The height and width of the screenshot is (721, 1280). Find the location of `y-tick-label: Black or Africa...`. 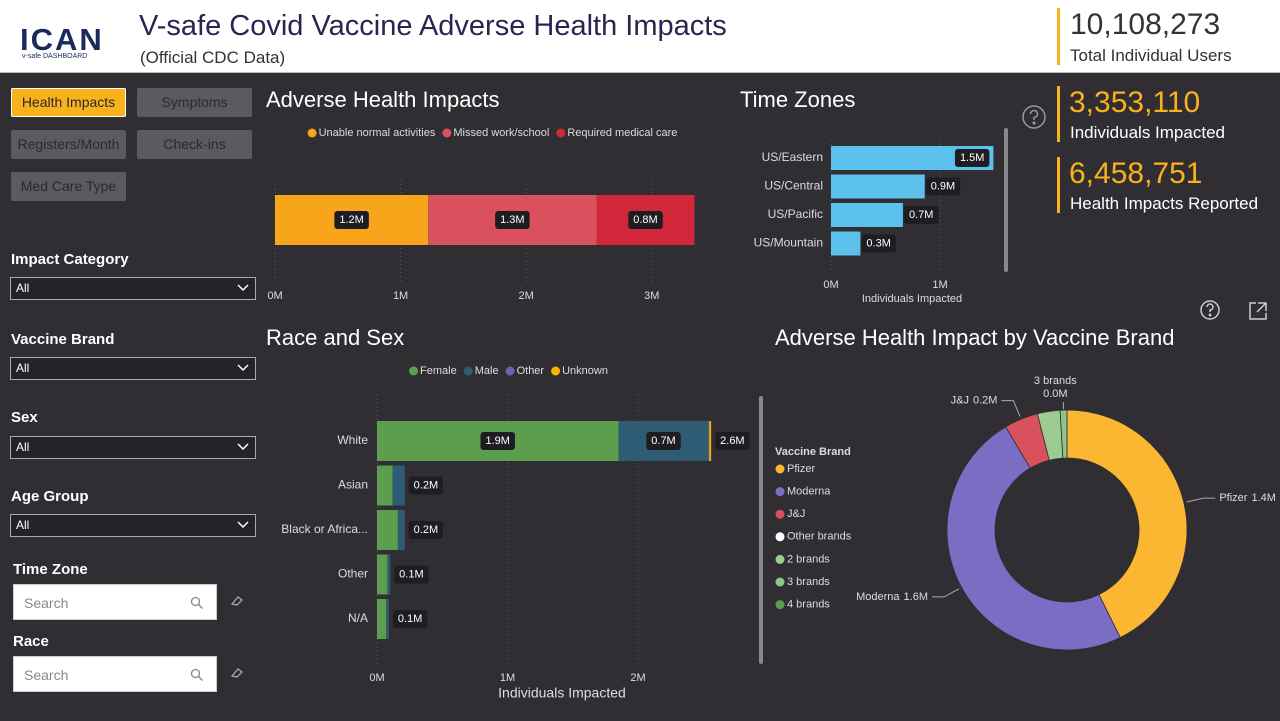

y-tick-label: Black or Africa... is located at coordinates (324, 529).